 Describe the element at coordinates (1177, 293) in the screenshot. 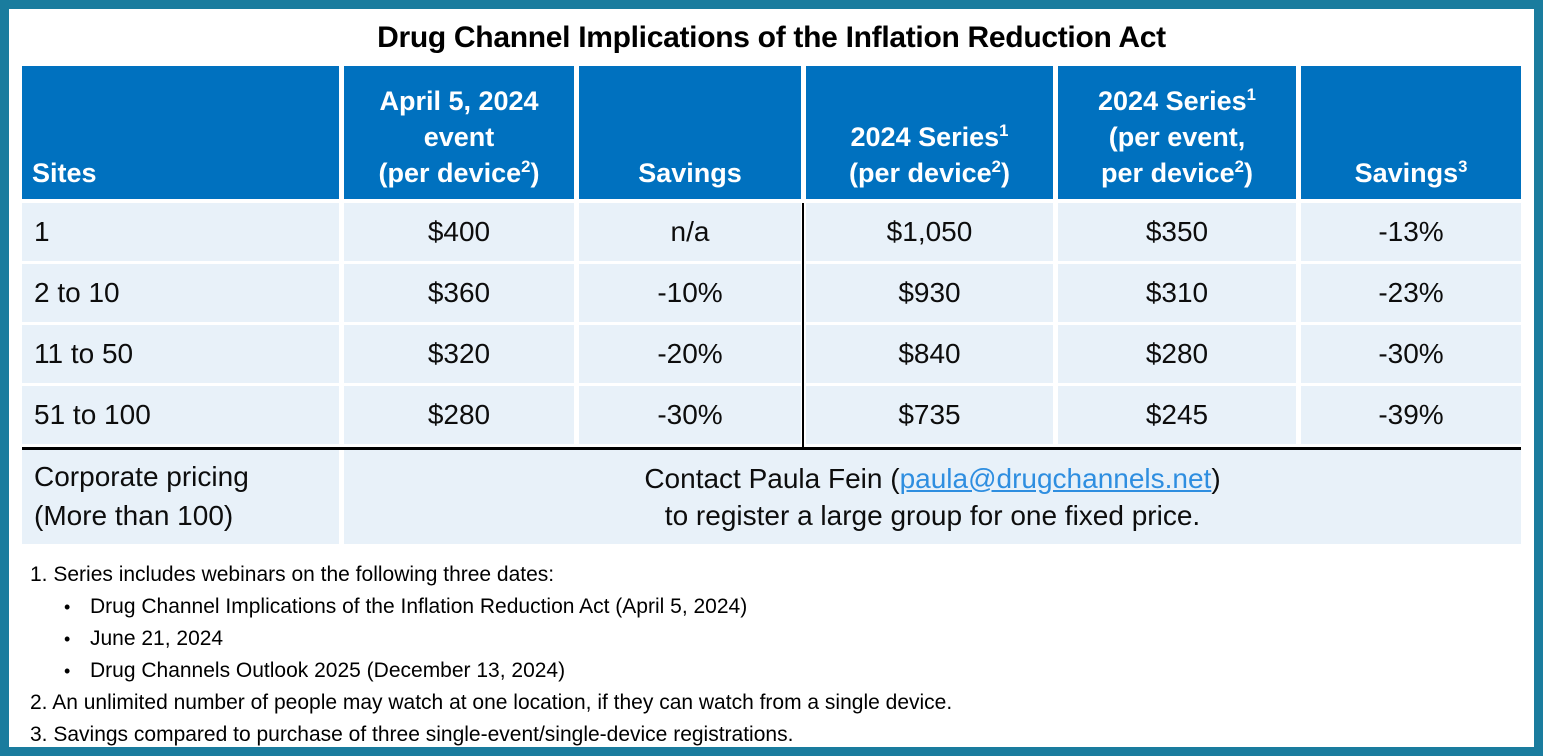

I see `cell-series-event-price: $310` at that location.